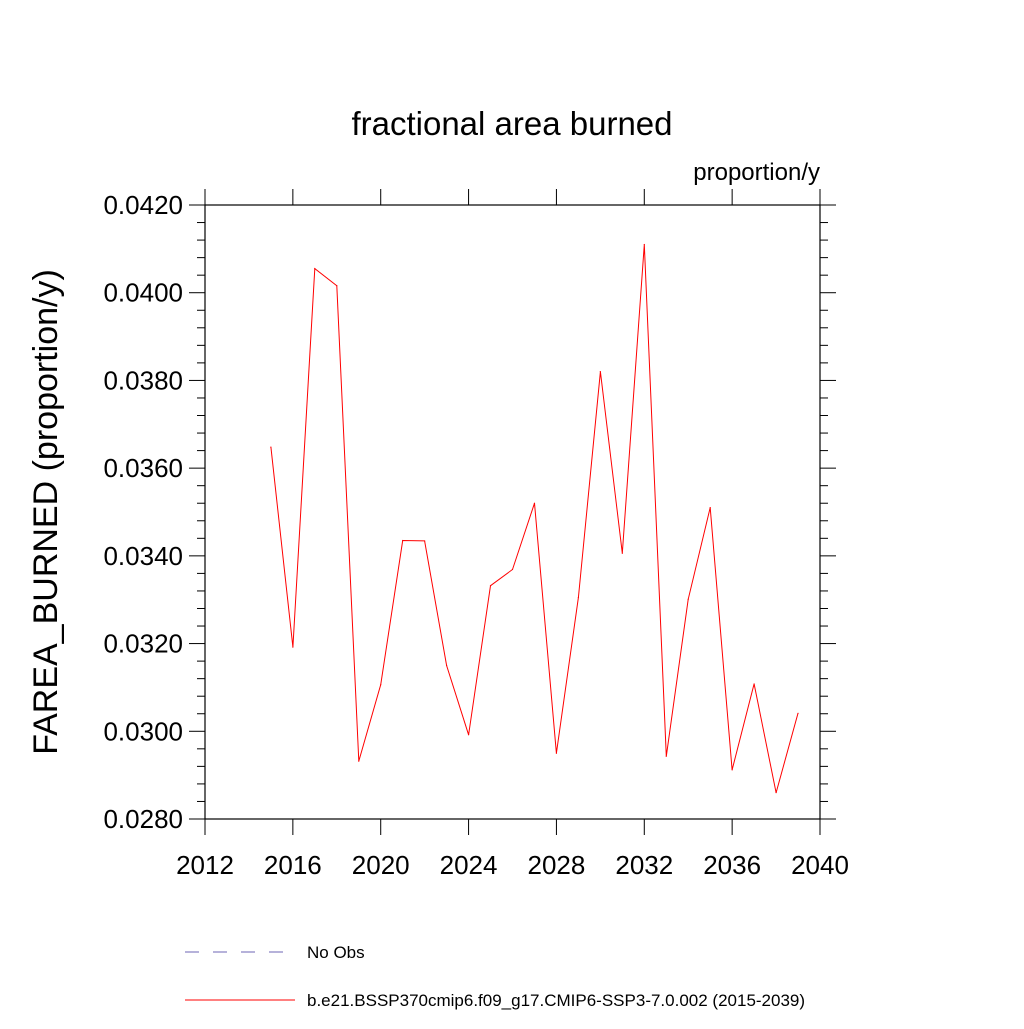 The height and width of the screenshot is (1029, 1024). I want to click on y-tick-label: 0.0380, so click(143, 380).